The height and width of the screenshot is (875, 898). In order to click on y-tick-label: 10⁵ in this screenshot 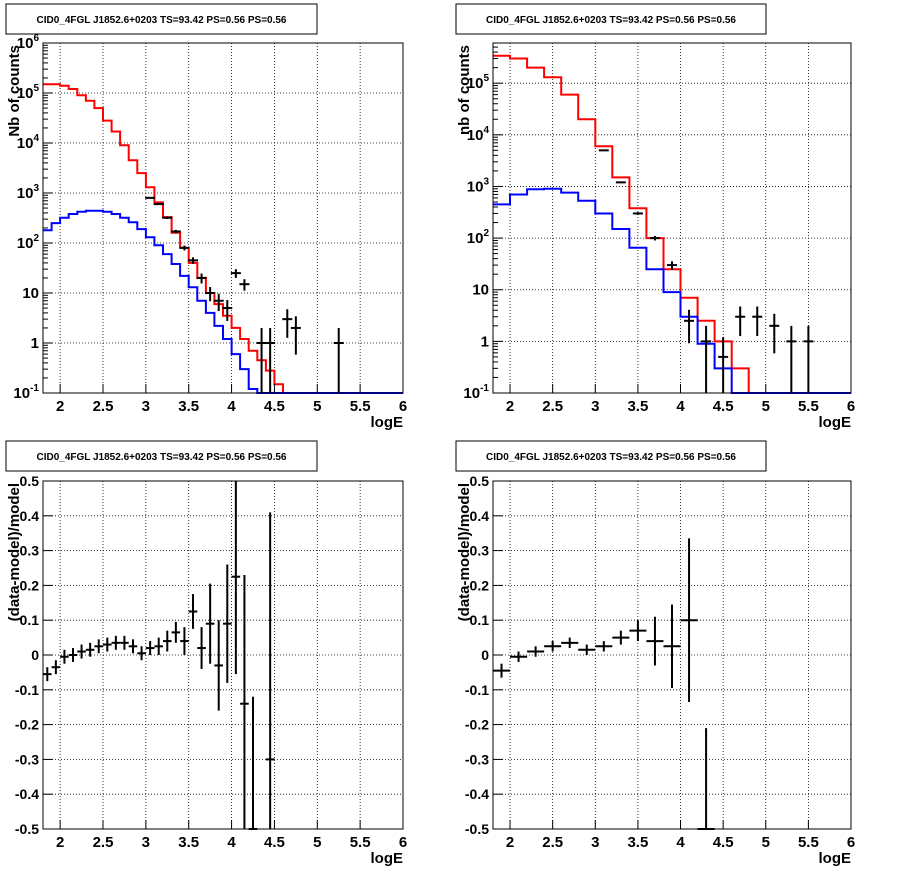, I will do `click(28, 92)`.